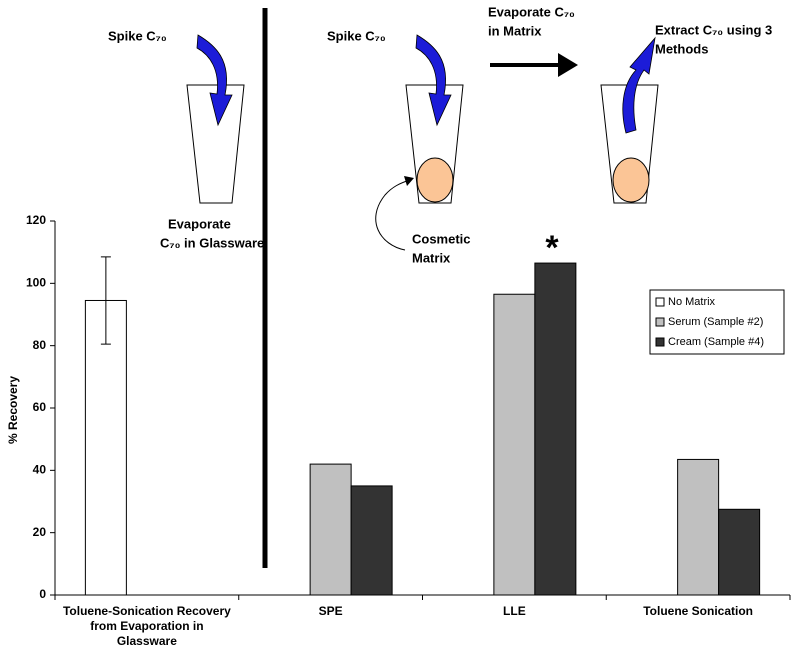 Image resolution: width=800 pixels, height=652 pixels. Describe the element at coordinates (552, 248) in the screenshot. I see `annotation: *` at that location.